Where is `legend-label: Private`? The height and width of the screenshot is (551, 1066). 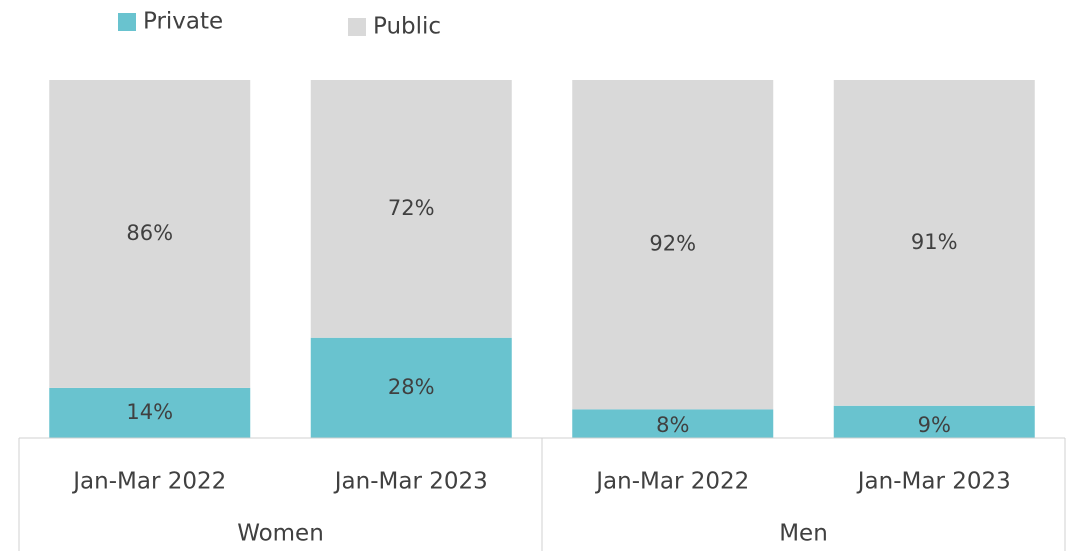 legend-label: Private is located at coordinates (183, 22).